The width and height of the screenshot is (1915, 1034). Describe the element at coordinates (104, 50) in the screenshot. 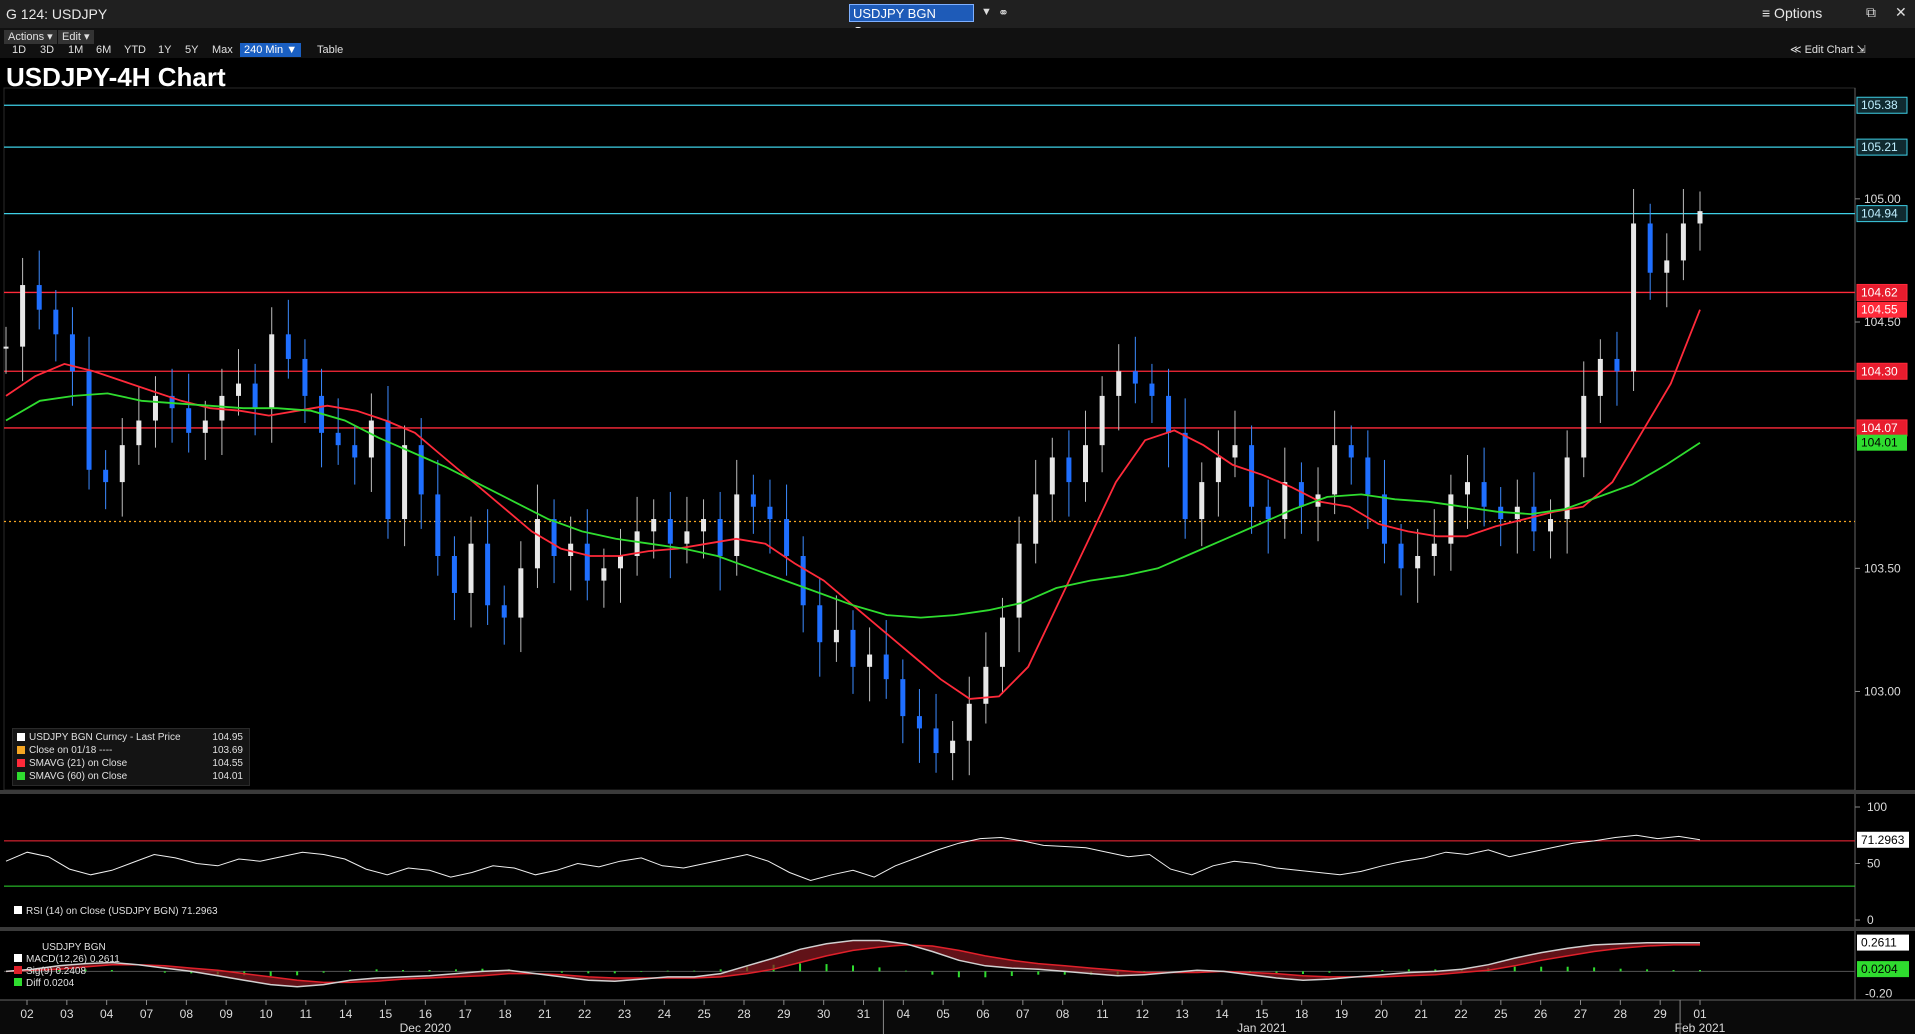

I see `range-6m: 6M` at that location.